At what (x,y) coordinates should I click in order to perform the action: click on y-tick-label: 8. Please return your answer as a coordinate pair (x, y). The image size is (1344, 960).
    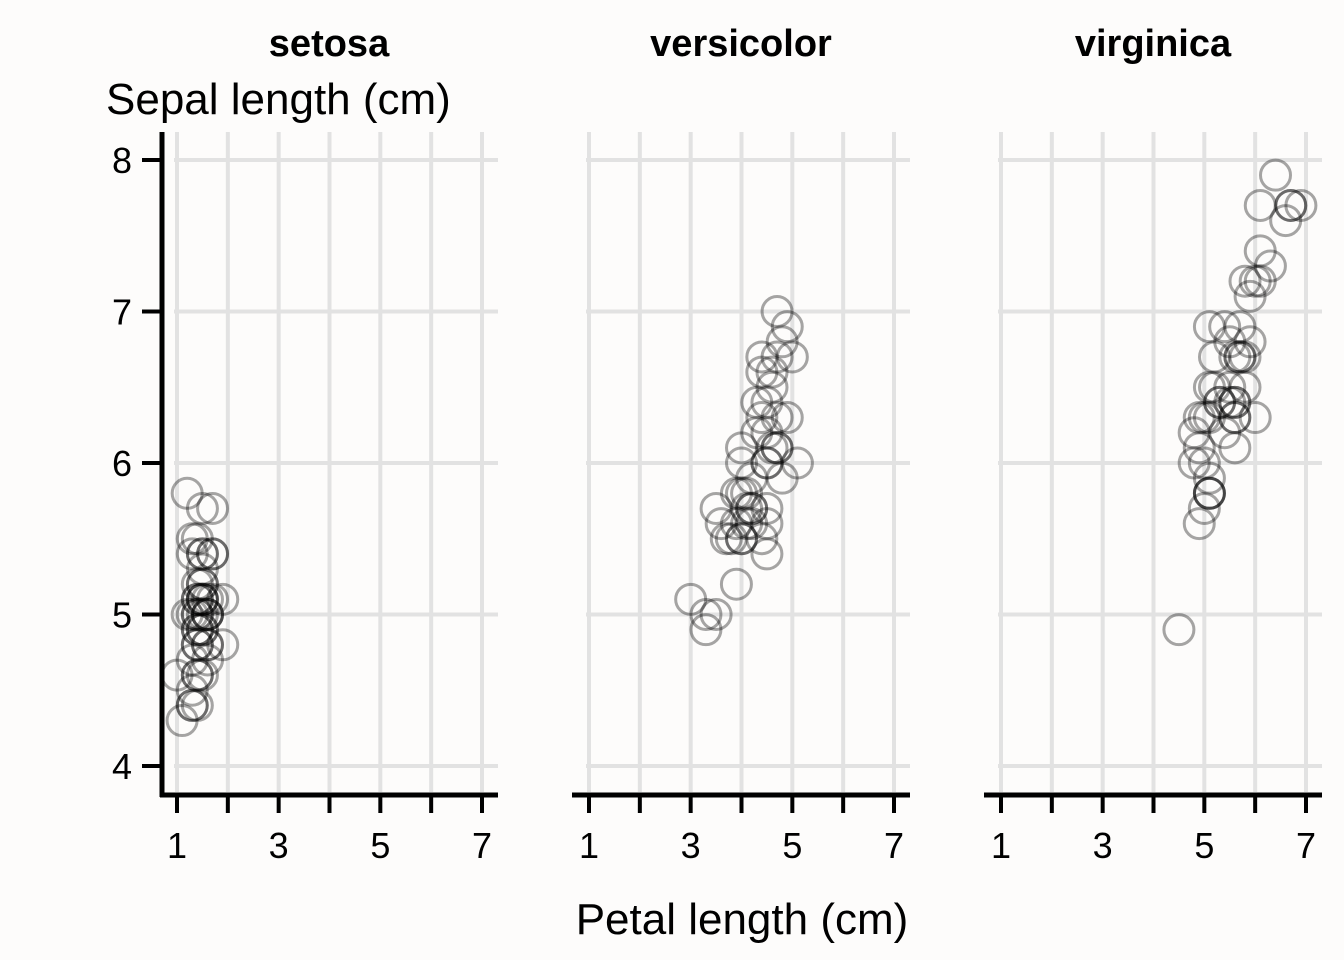
    Looking at the image, I should click on (122, 160).